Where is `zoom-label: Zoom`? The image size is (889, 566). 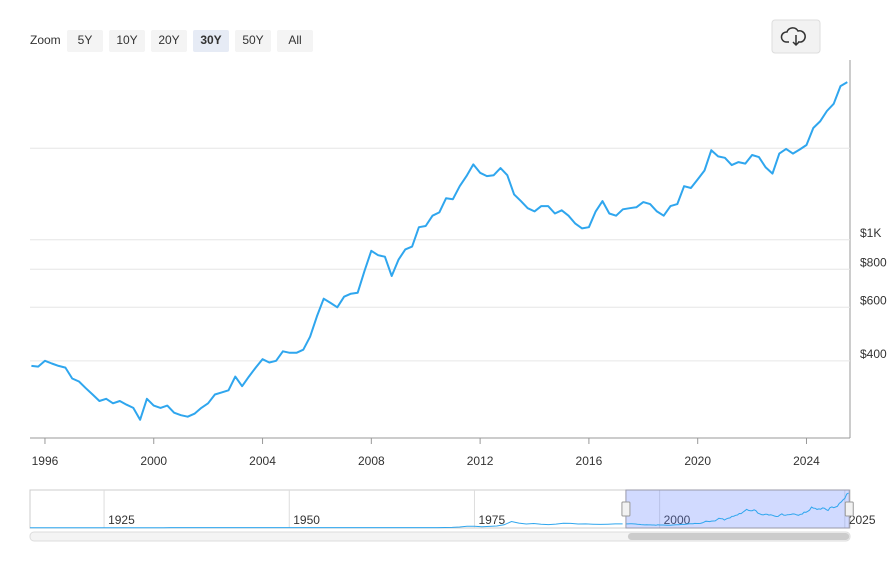 zoom-label: Zoom is located at coordinates (45, 40).